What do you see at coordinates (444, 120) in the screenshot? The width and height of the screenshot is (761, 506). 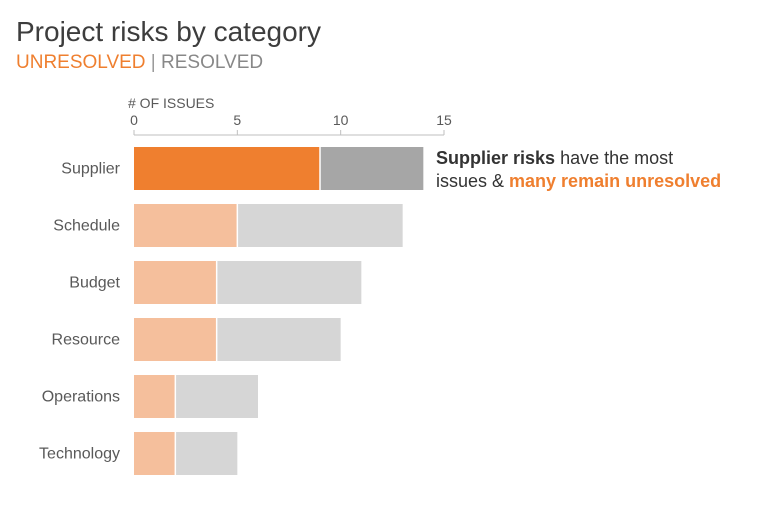 I see `x-tick-label: 15` at bounding box center [444, 120].